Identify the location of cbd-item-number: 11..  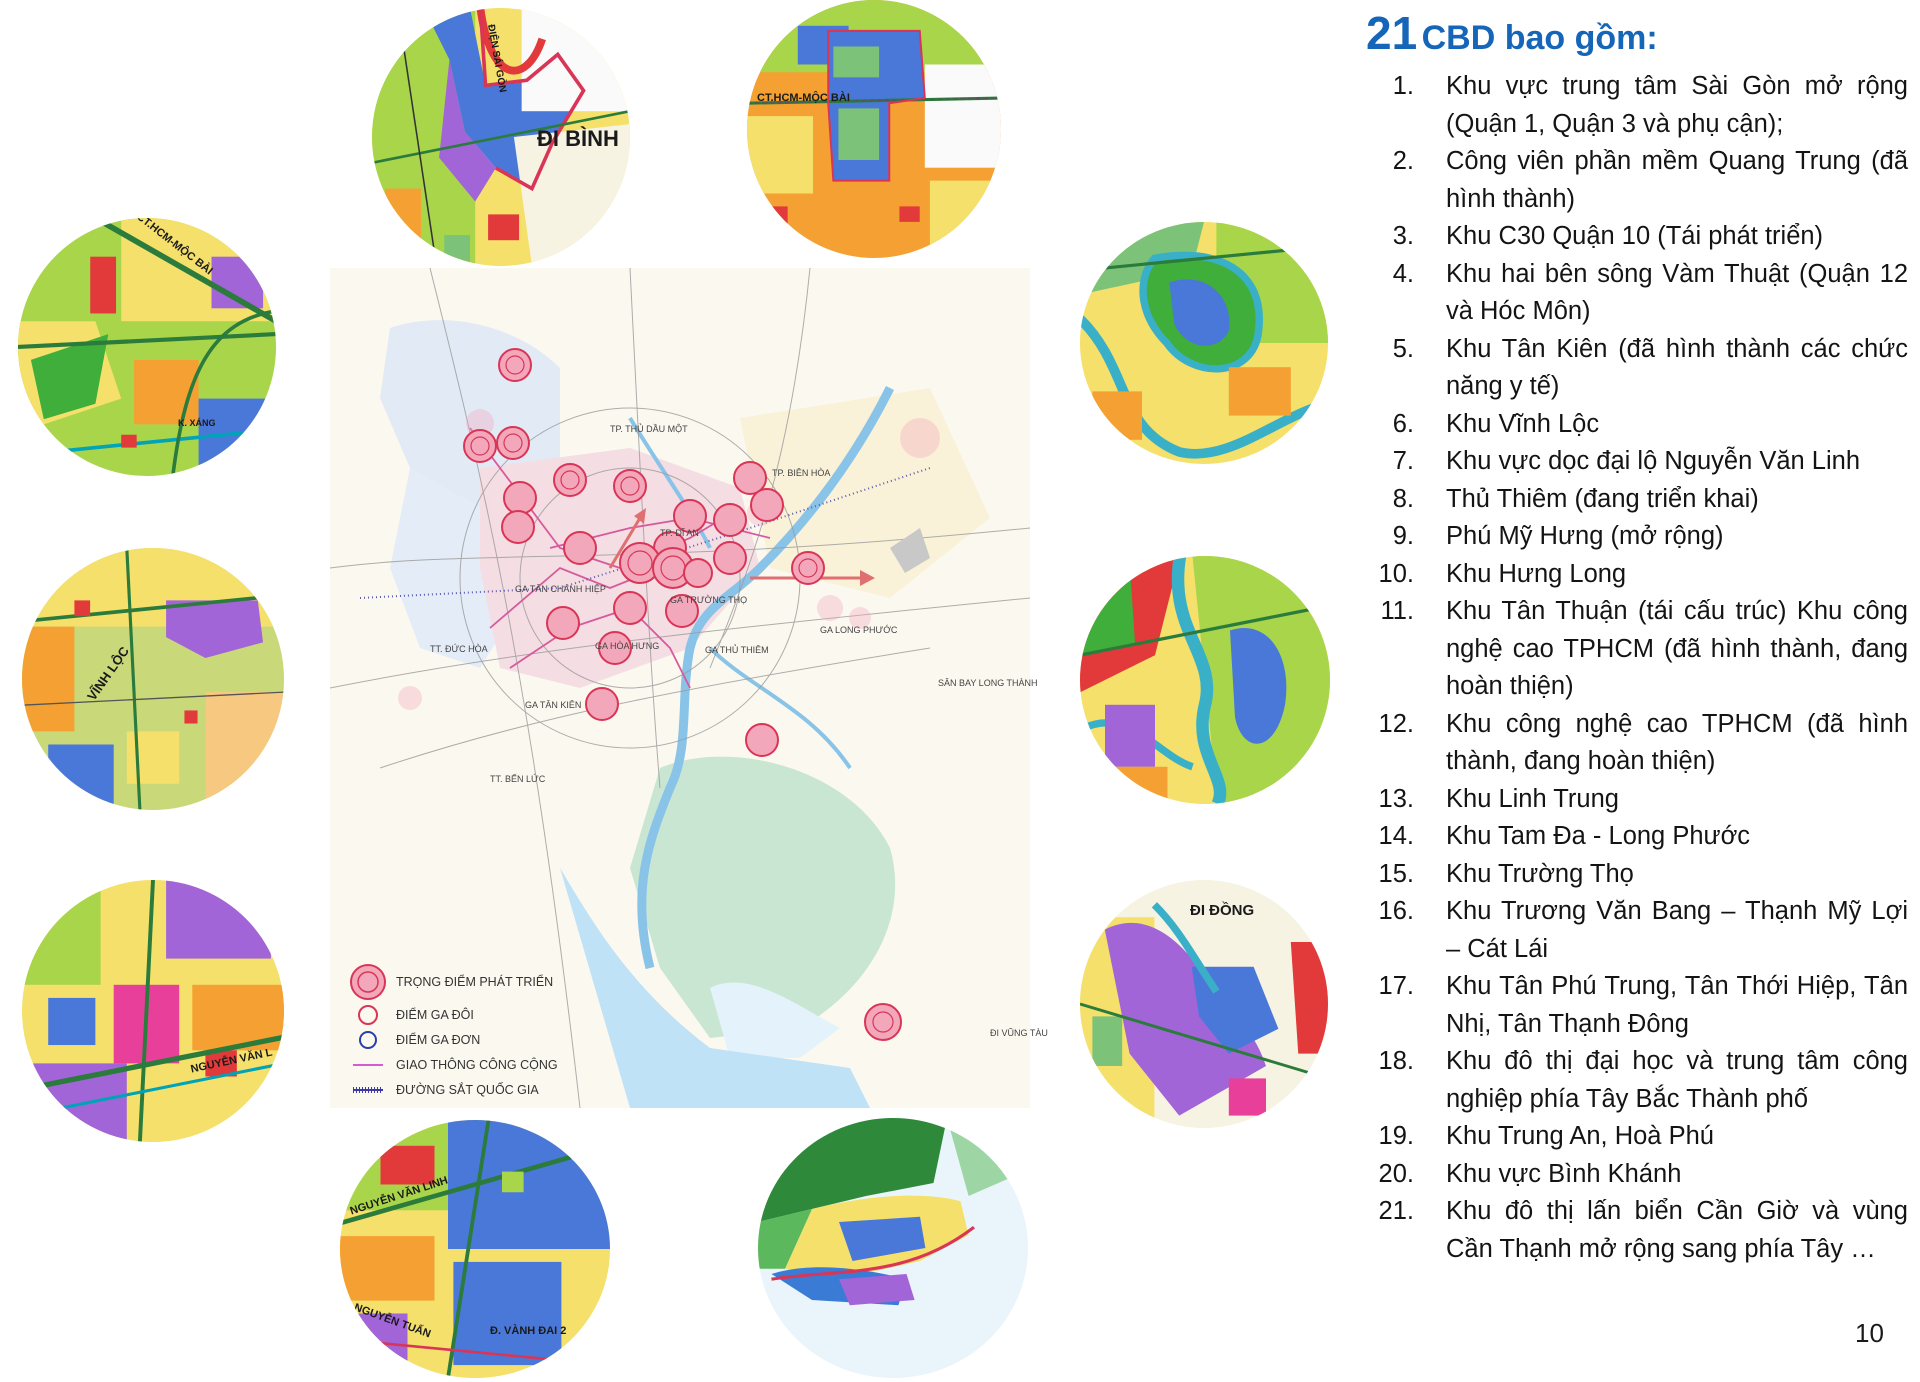
(1397, 611).